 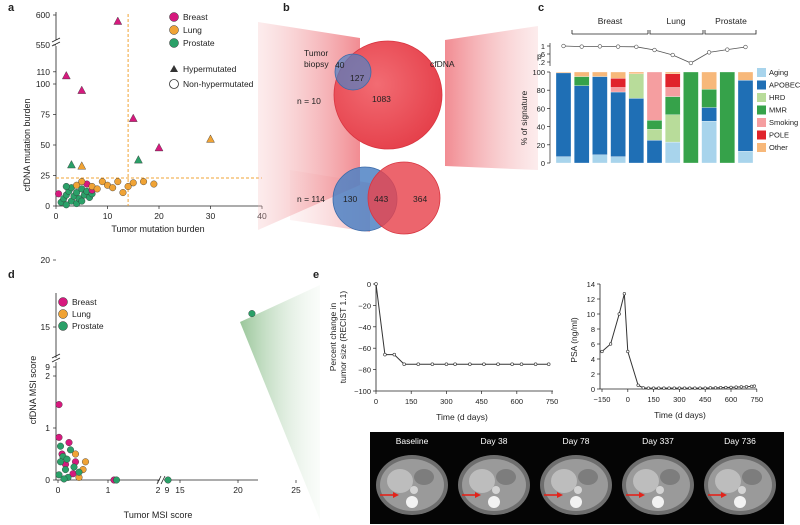 I want to click on d-ylabel: cfDNA MSI score, so click(x=33, y=390).